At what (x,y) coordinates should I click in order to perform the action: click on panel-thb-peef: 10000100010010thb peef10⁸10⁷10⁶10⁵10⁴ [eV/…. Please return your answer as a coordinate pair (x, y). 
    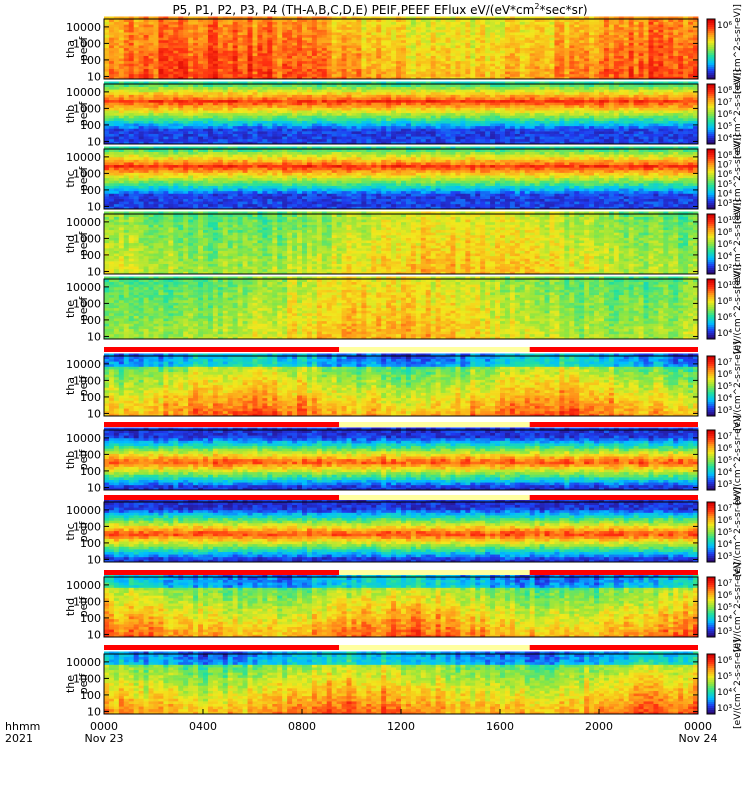
    Looking at the image, I should click on (403, 114).